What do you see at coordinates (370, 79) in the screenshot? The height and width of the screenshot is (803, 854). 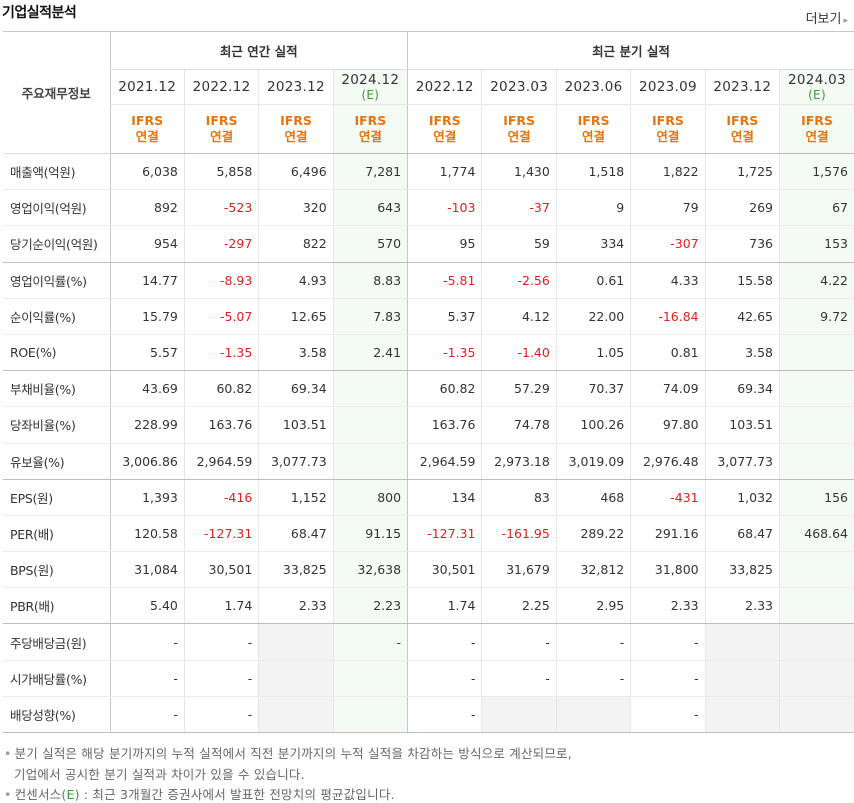 I see `period-label: 2024.12` at bounding box center [370, 79].